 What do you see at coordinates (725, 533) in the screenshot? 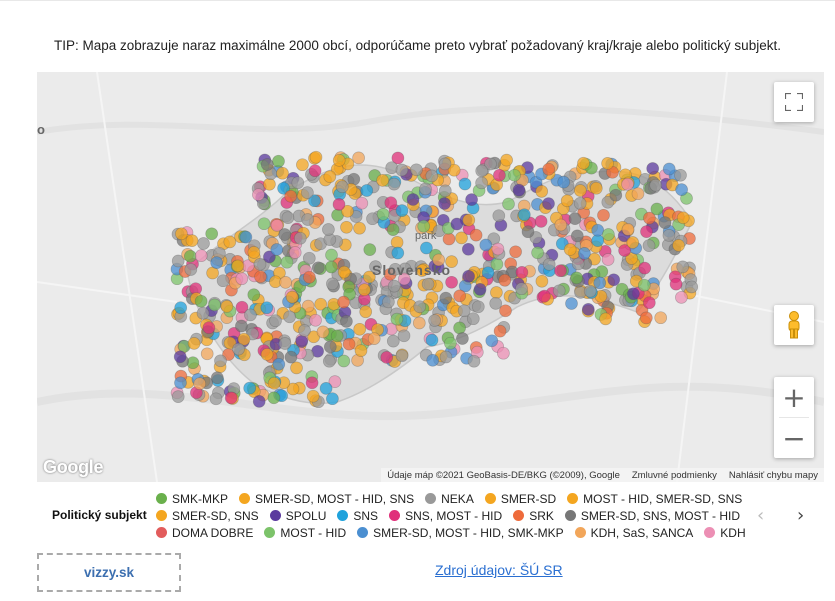
I see `legend-item: KDH` at bounding box center [725, 533].